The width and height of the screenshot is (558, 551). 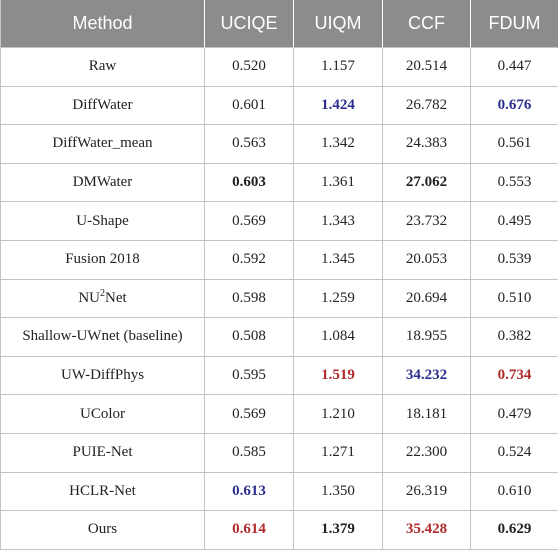 What do you see at coordinates (249, 182) in the screenshot?
I see `uciqe-cell: 0.603` at bounding box center [249, 182].